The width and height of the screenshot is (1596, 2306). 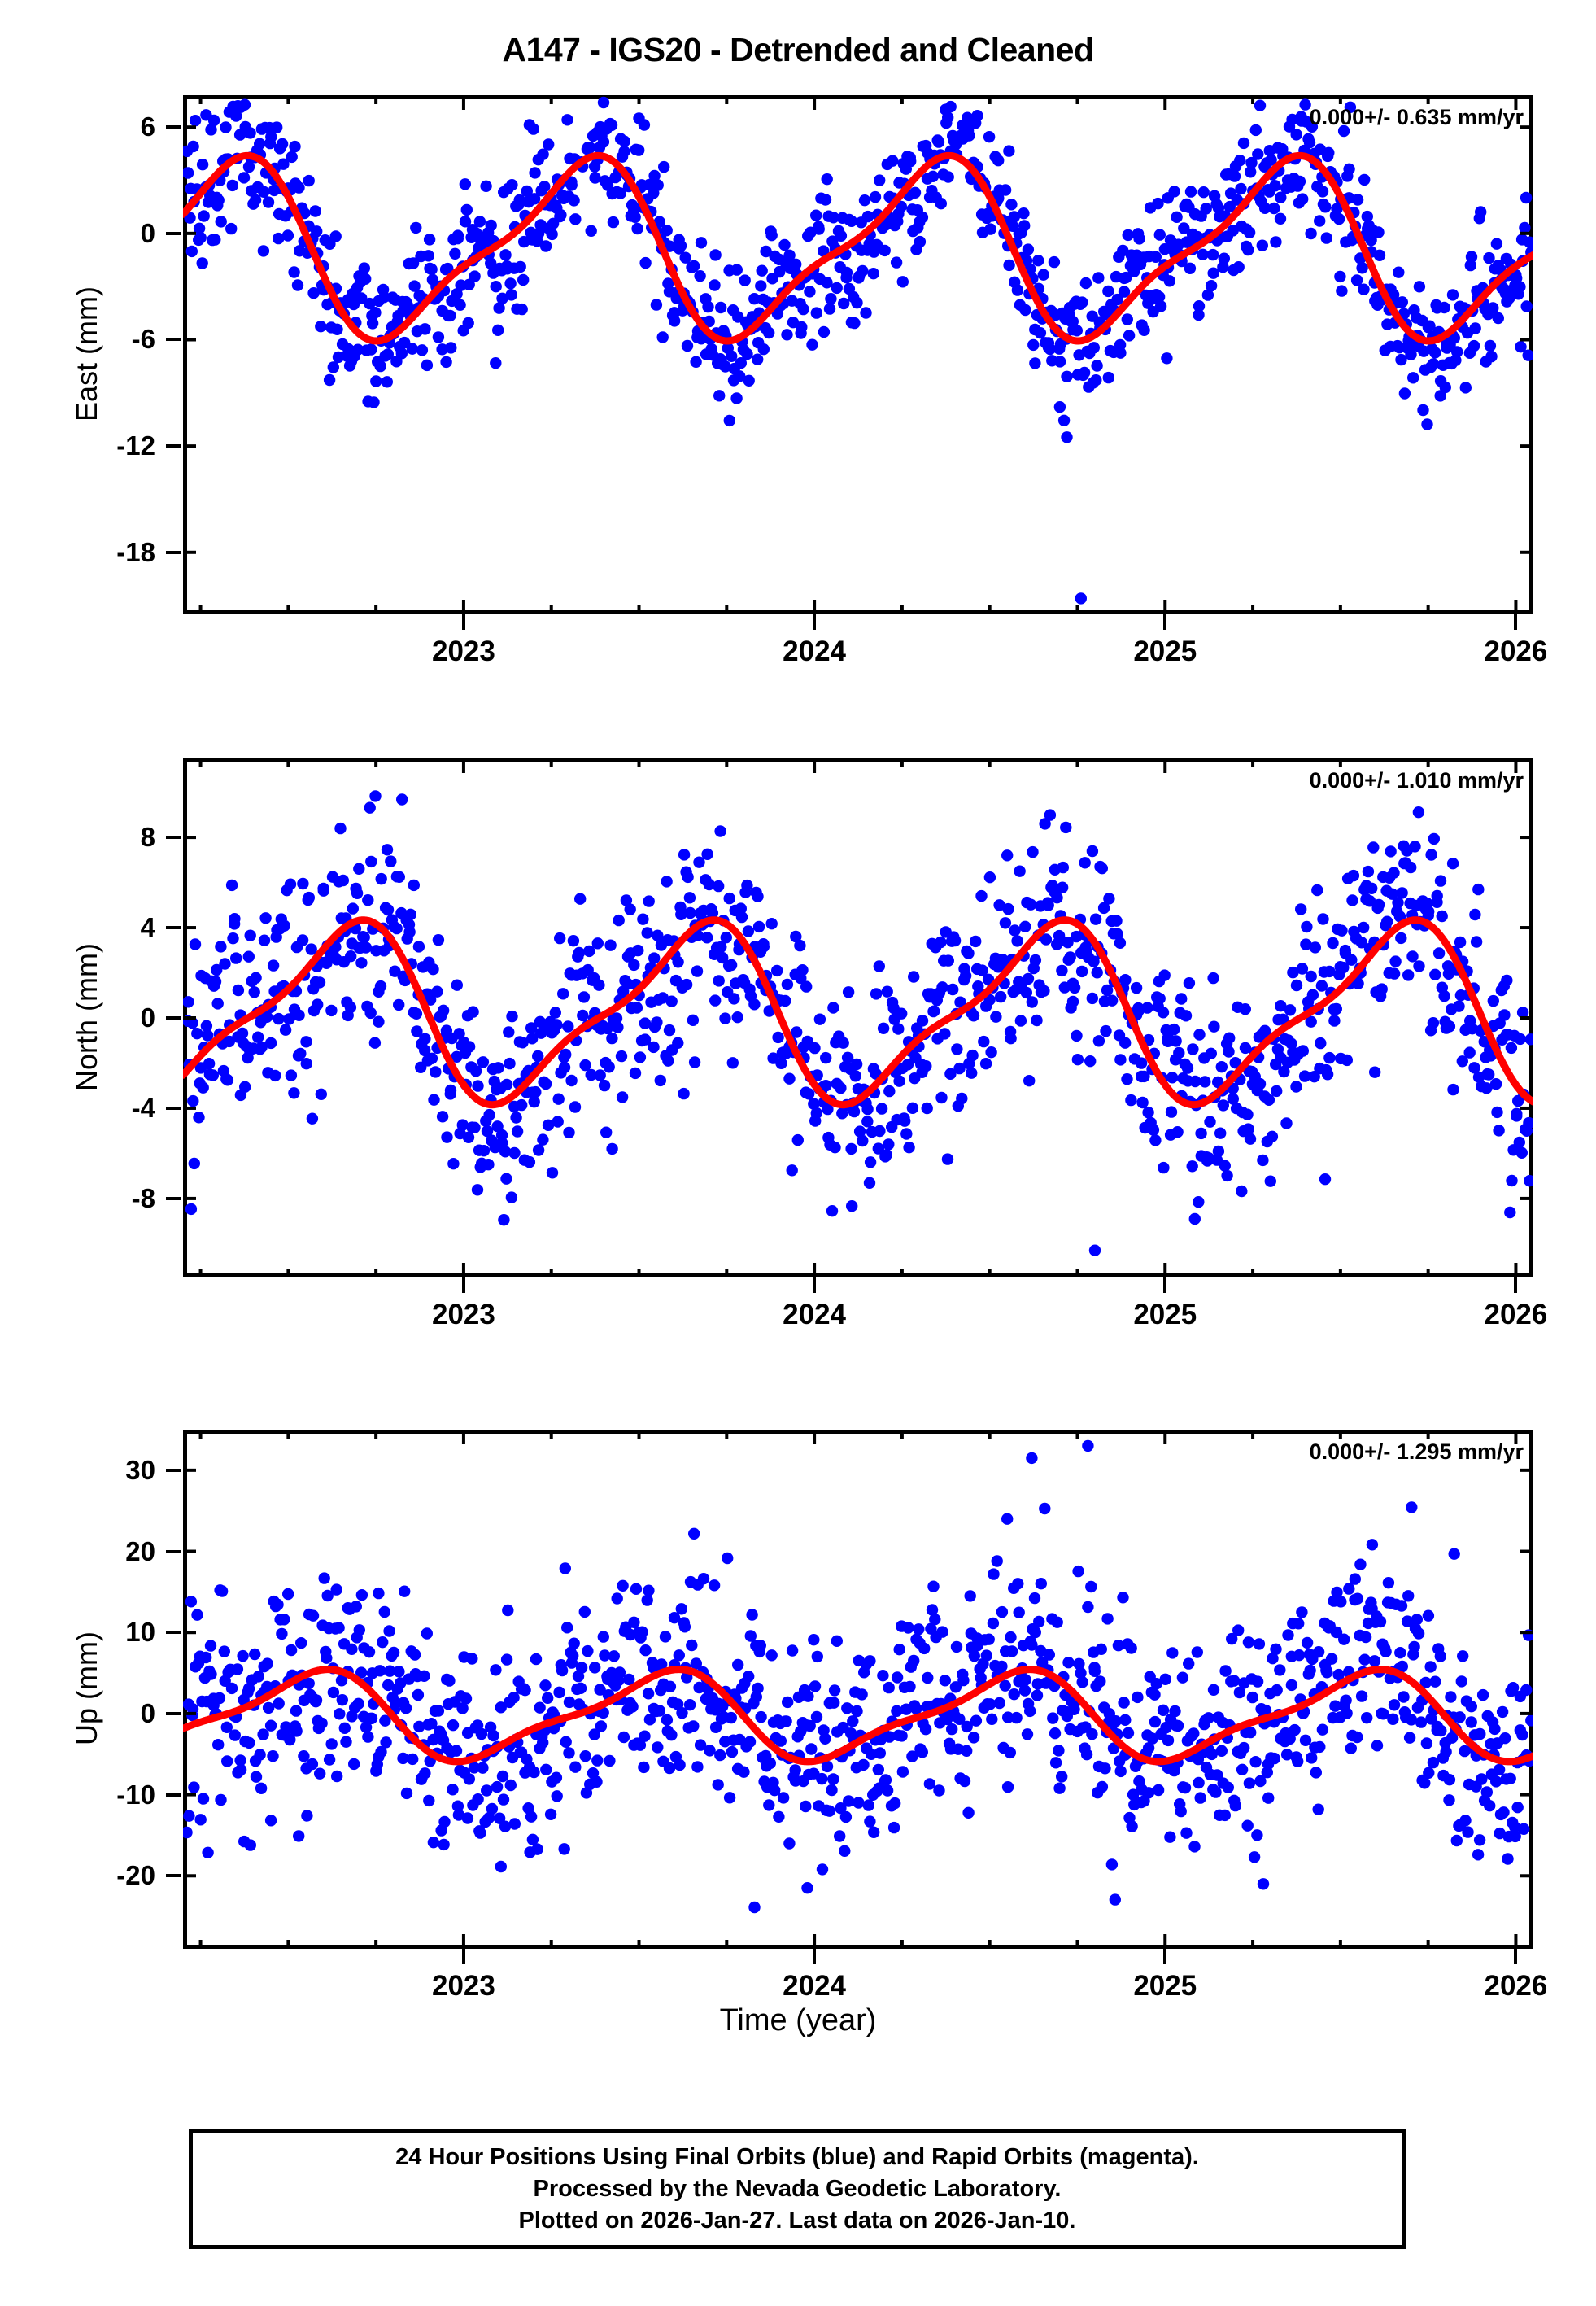 What do you see at coordinates (1416, 117) in the screenshot?
I see `rate-annotation: 0.000+/- 0.635 mm/yr` at bounding box center [1416, 117].